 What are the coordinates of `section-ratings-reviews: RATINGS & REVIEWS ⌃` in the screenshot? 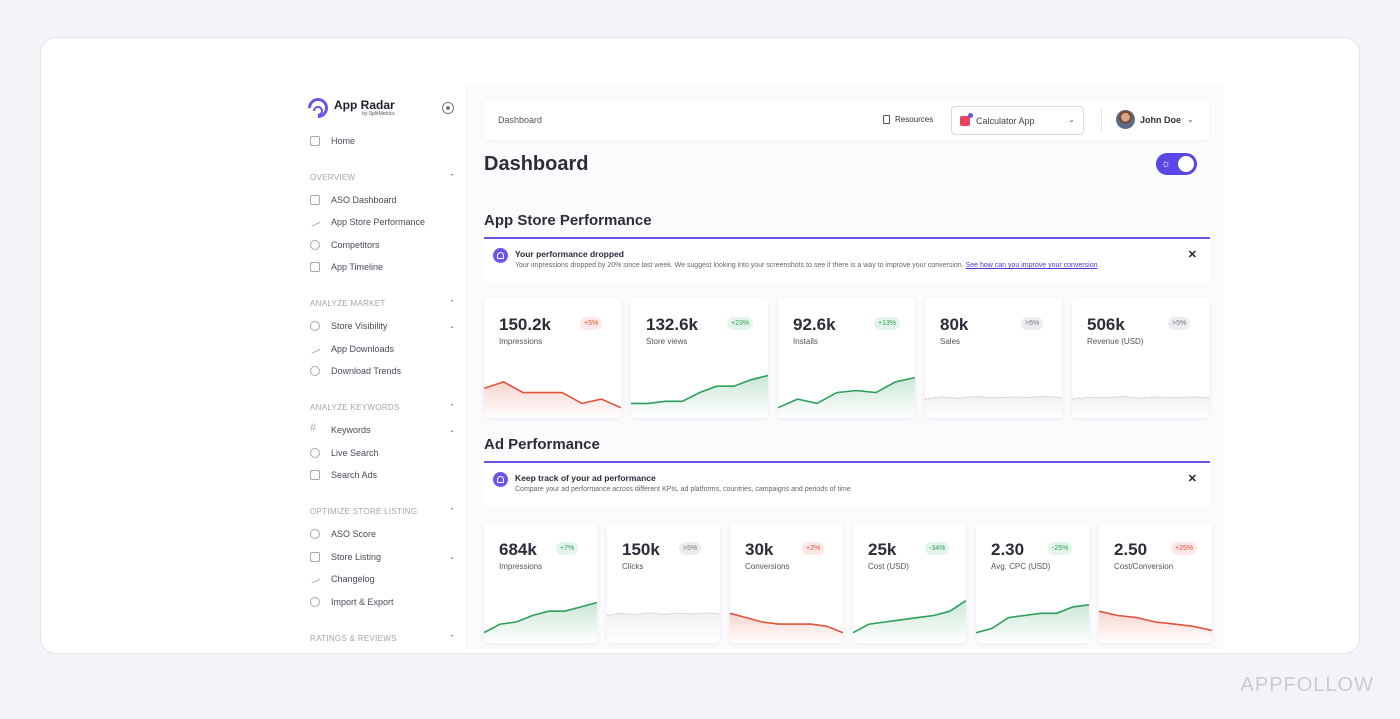 It's located at (382, 640).